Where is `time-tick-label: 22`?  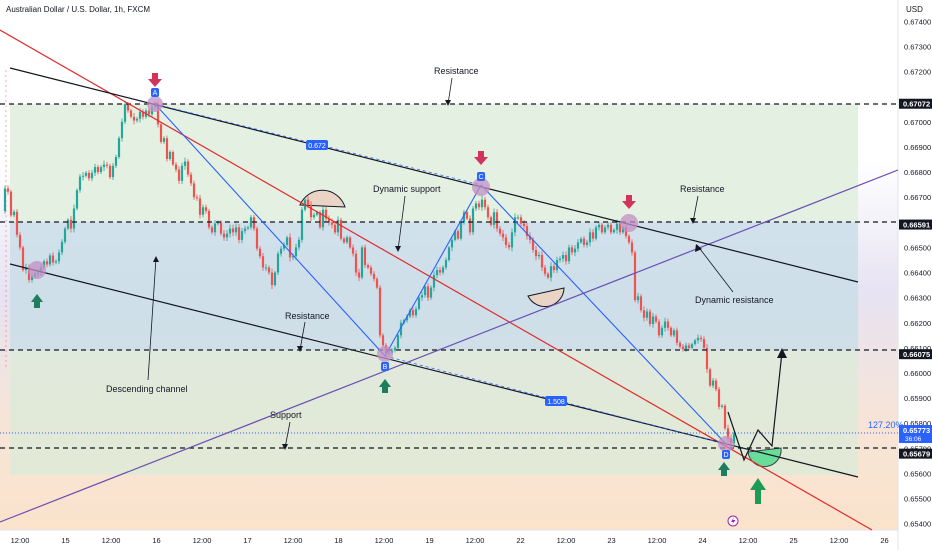
time-tick-label: 22 is located at coordinates (520, 540).